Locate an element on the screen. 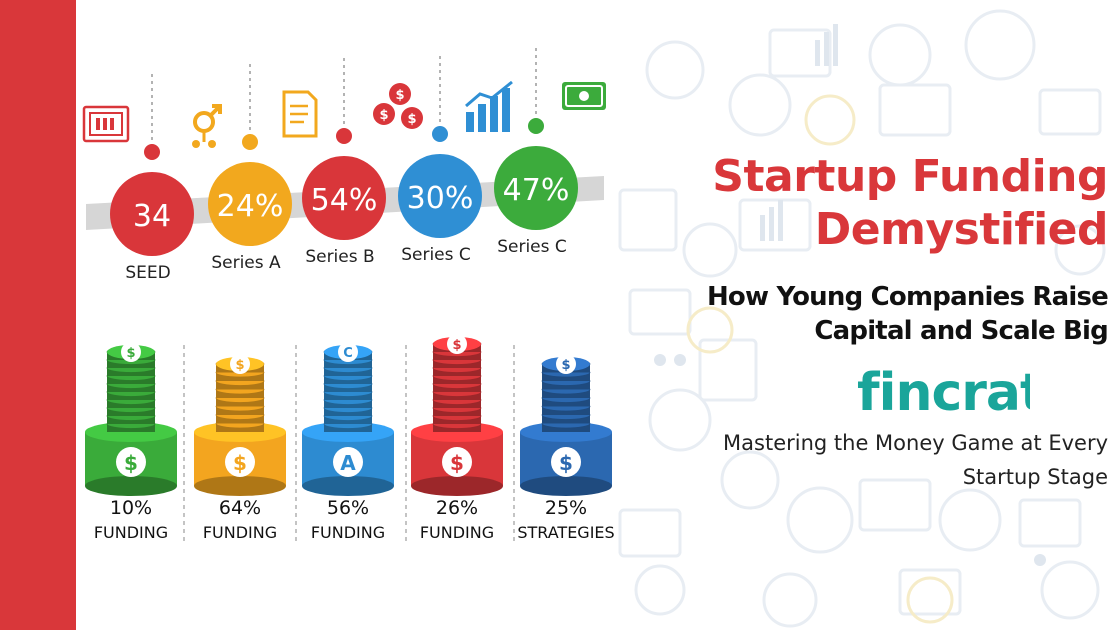  stage-value: 47% is located at coordinates (536, 190).